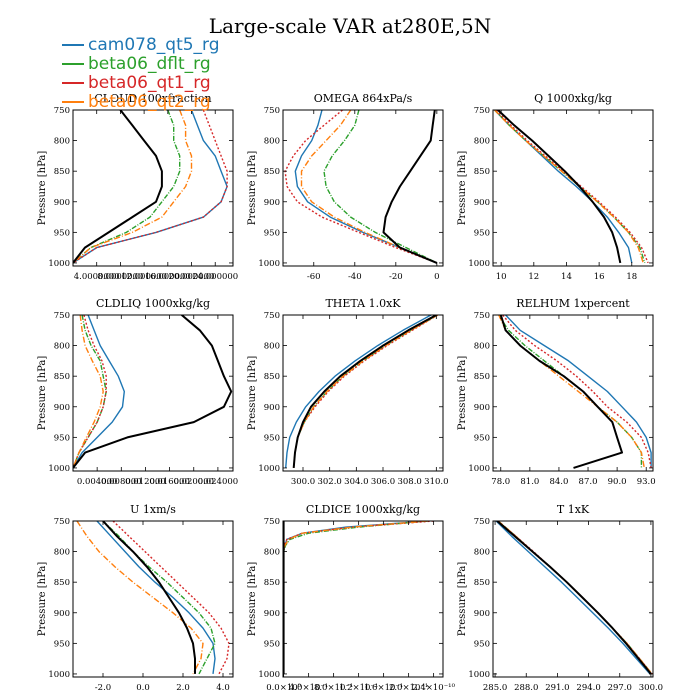 This screenshot has width=700, height=700. What do you see at coordinates (145, 482) in the screenshot?
I see `x-tick-label: 0.012000` at bounding box center [145, 482].